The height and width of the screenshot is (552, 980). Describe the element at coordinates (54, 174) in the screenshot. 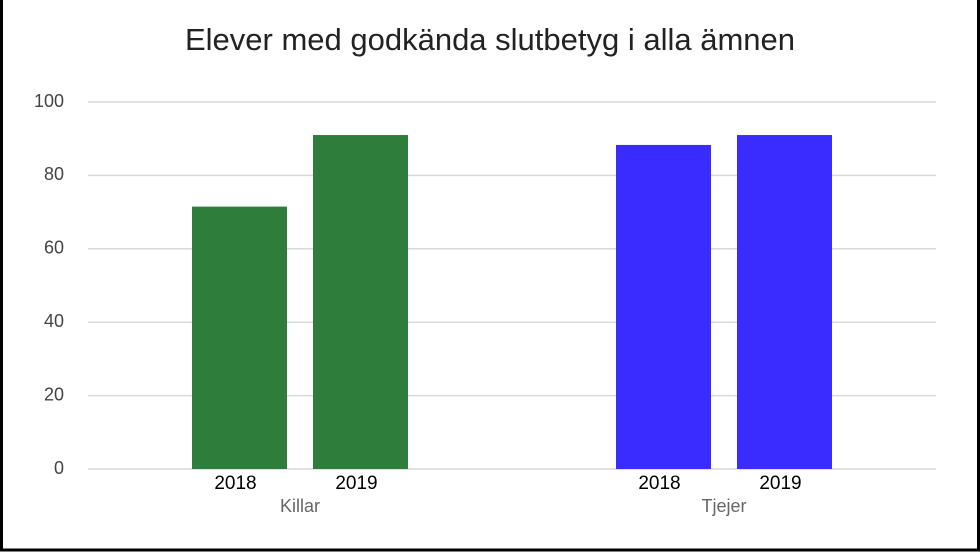

I see `y-tick-label: 80` at that location.